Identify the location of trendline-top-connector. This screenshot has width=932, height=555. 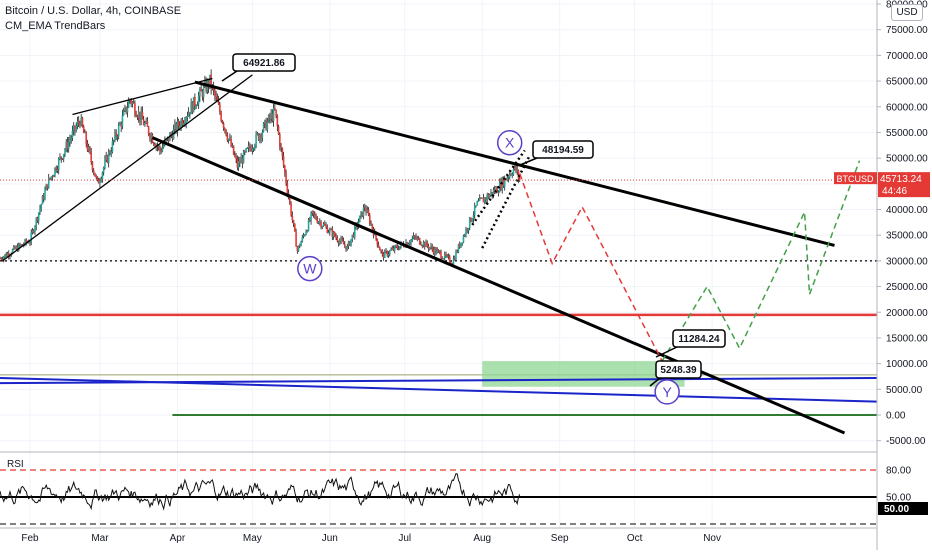
(142, 96).